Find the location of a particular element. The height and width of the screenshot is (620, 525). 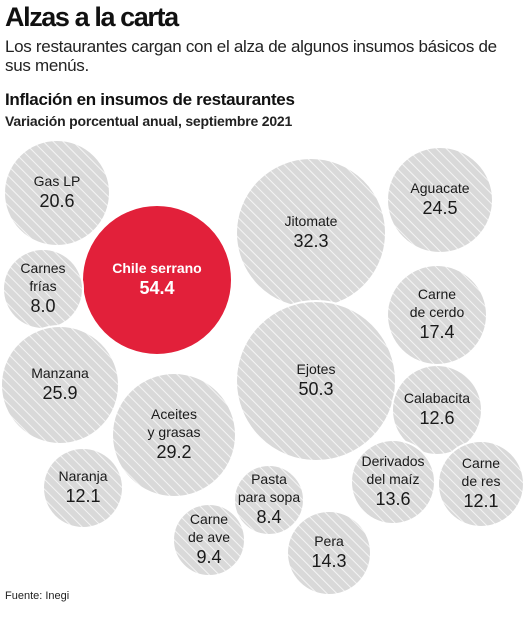

bubble-label-jitomate: Jitomate is located at coordinates (311, 221).